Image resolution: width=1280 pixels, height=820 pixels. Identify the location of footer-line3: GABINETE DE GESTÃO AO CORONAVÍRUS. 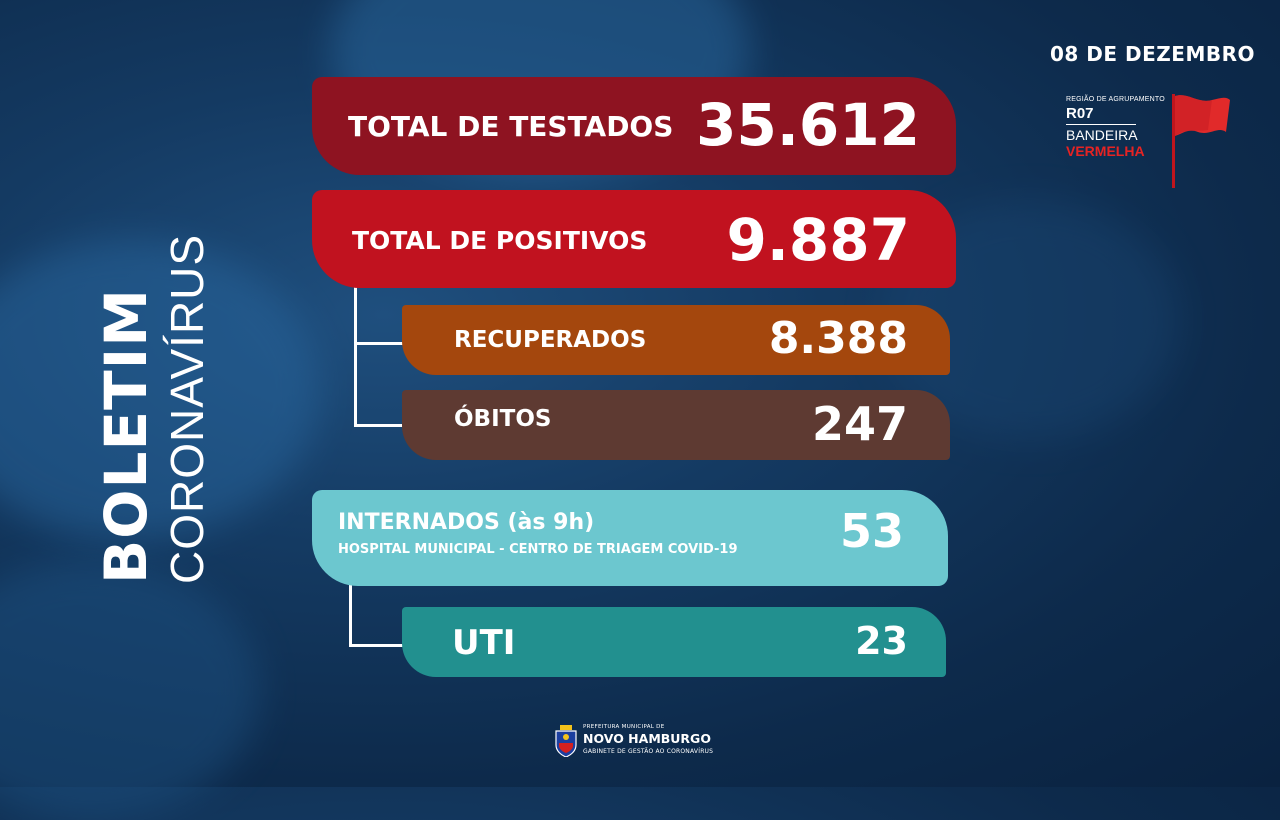
(648, 751).